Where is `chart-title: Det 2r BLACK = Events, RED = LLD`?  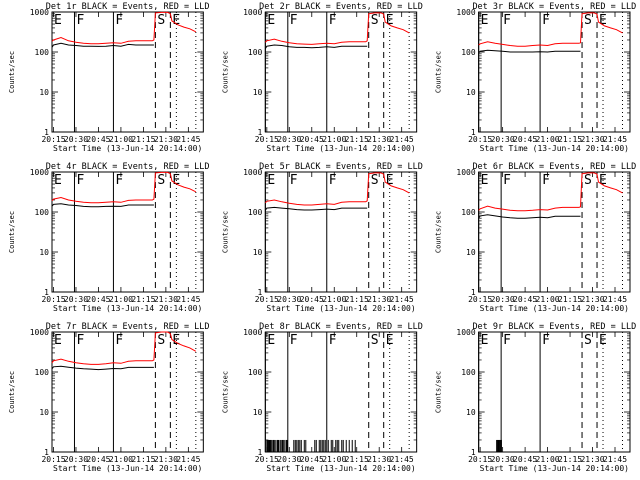
chart-title: Det 2r BLACK = Events, RED = LLD is located at coordinates (341, 7).